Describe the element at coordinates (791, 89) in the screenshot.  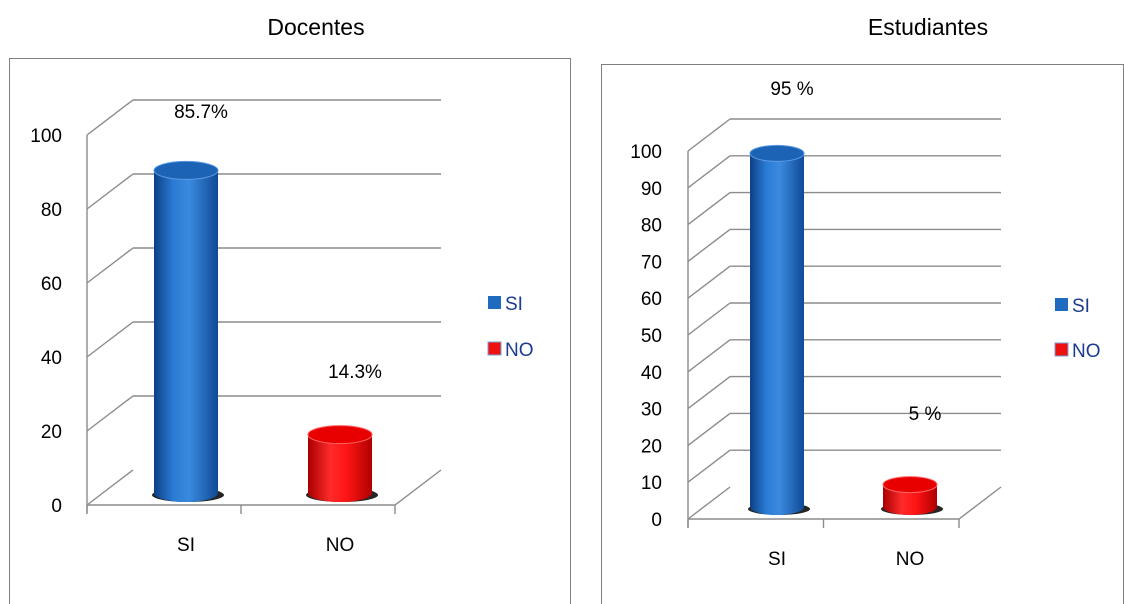
I see `data-label: 95 %` at that location.